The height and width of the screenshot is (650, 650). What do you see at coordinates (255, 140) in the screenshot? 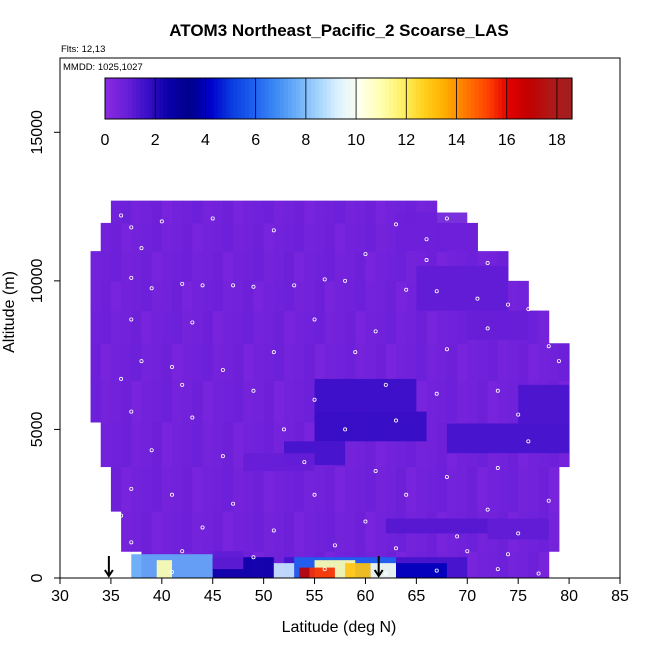
I see `colorbar-tick-label: 6` at bounding box center [255, 140].